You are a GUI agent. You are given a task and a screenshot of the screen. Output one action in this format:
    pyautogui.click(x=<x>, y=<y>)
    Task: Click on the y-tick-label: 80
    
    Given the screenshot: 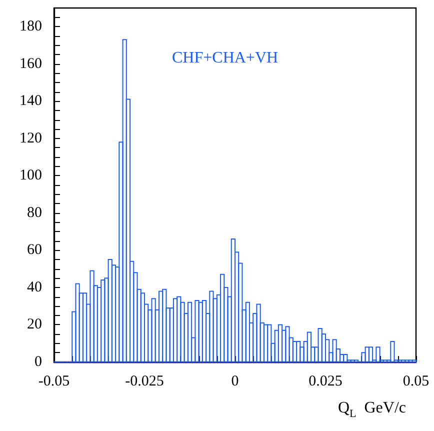 What is the action you would take?
    pyautogui.click(x=34, y=212)
    